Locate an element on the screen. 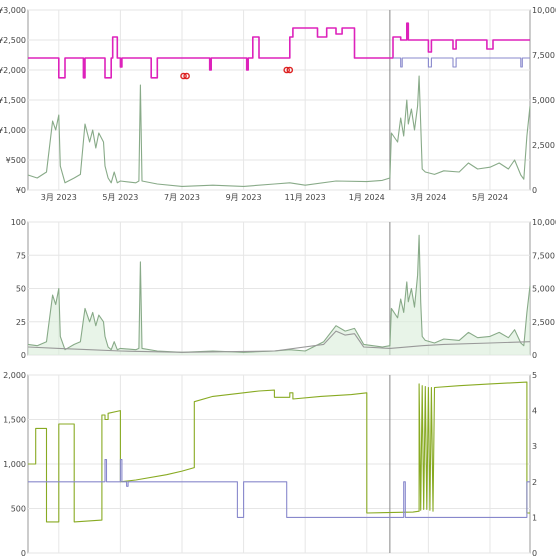 The height and width of the screenshot is (560, 556). x-tick-label: 5月 2024 is located at coordinates (490, 197).